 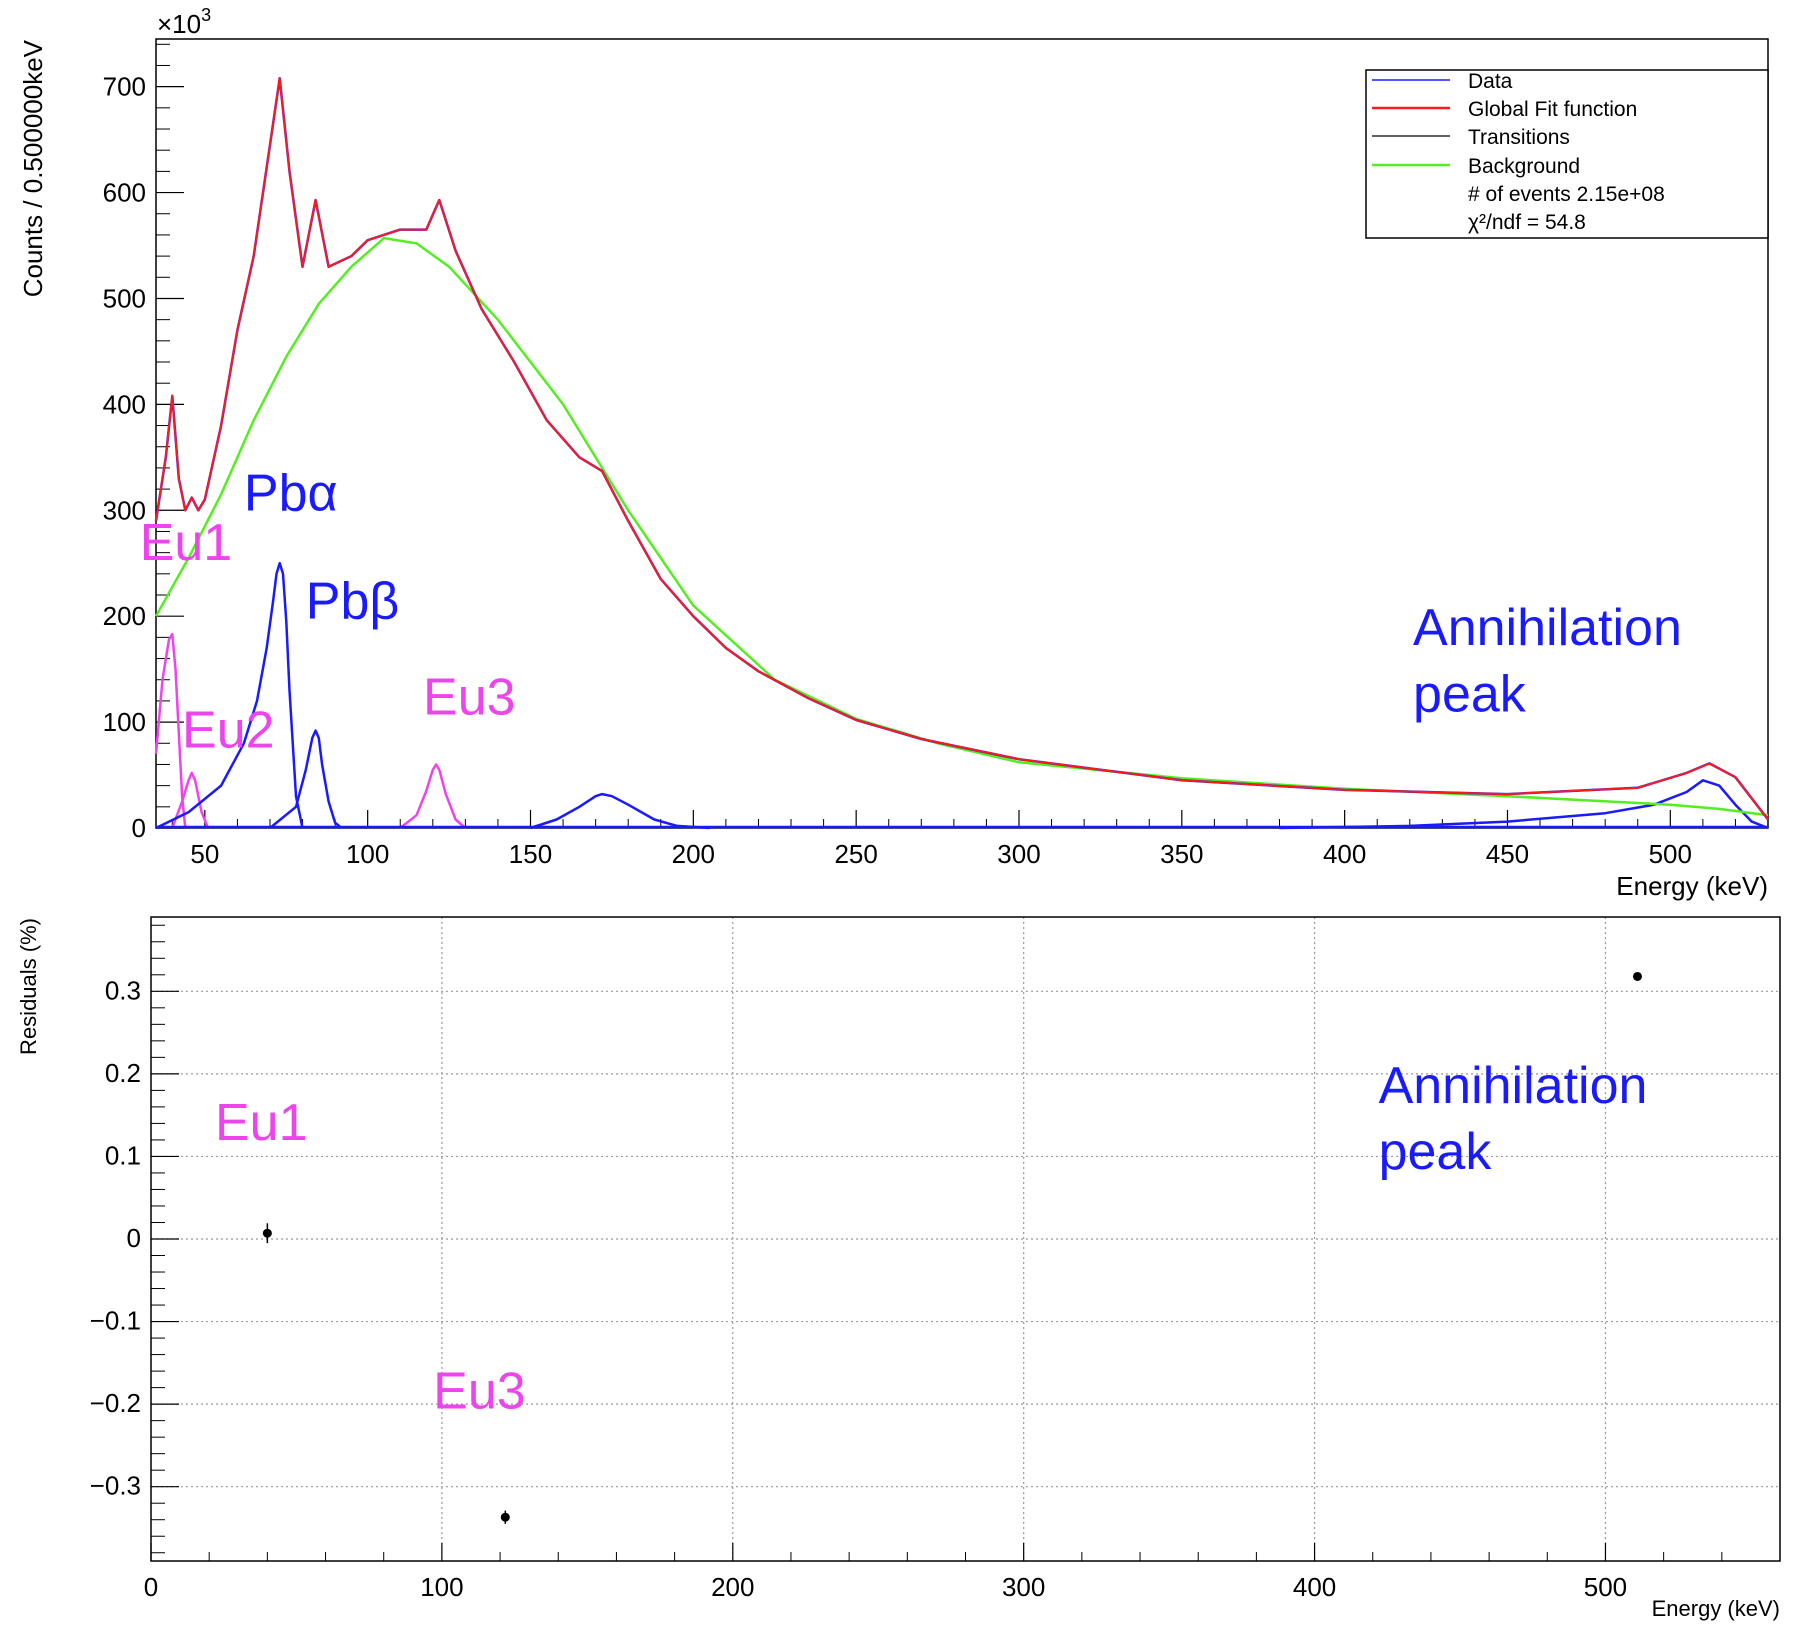 I want to click on top-y-tick-label: 400, so click(x=124, y=404).